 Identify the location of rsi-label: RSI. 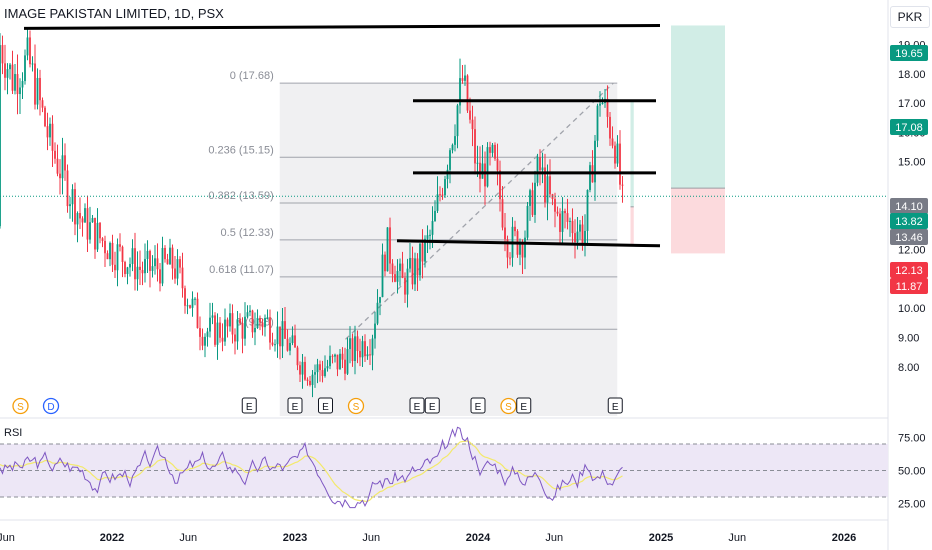
(13, 433).